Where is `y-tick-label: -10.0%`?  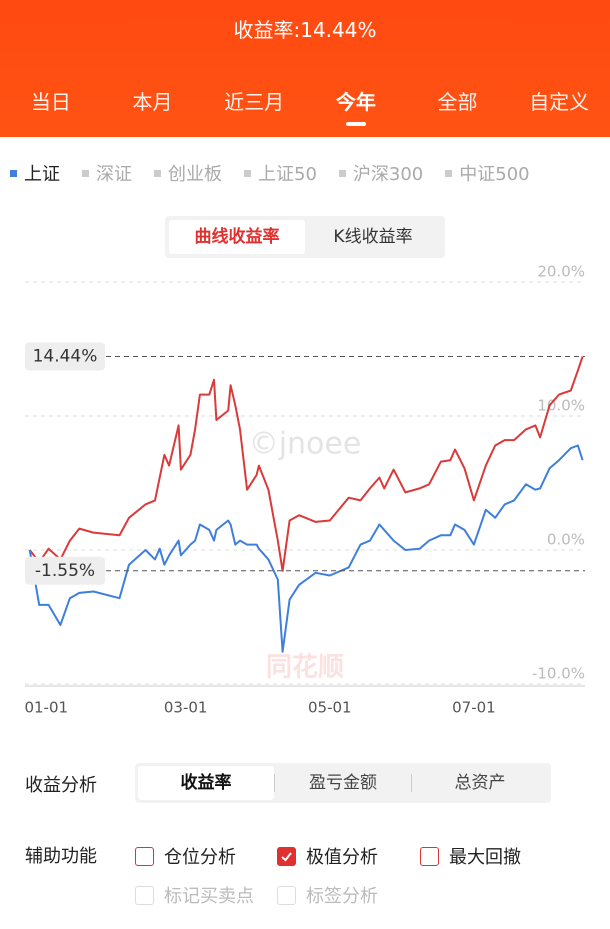
y-tick-label: -10.0% is located at coordinates (558, 674).